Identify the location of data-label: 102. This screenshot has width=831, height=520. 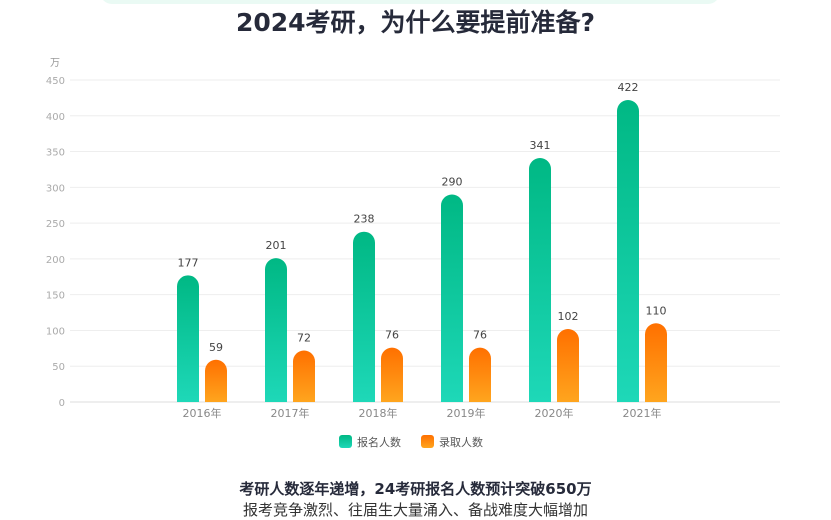
(568, 316).